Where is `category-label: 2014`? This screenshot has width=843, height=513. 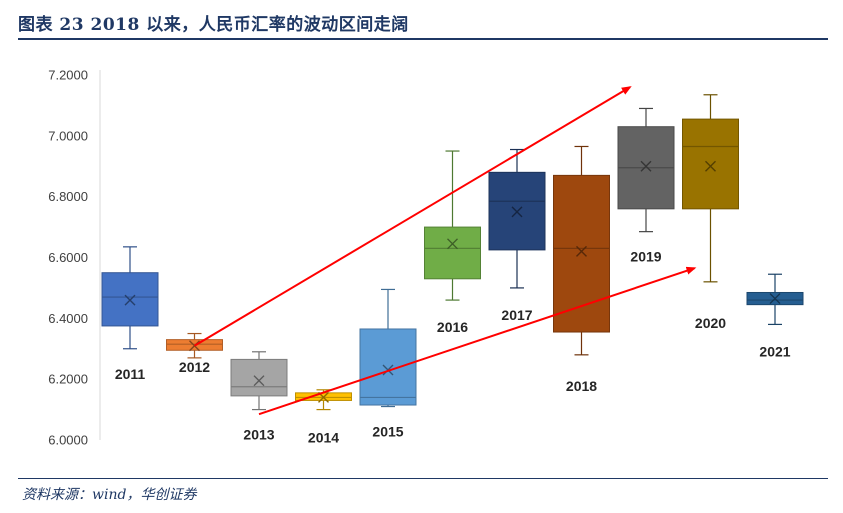
category-label: 2014 is located at coordinates (323, 438).